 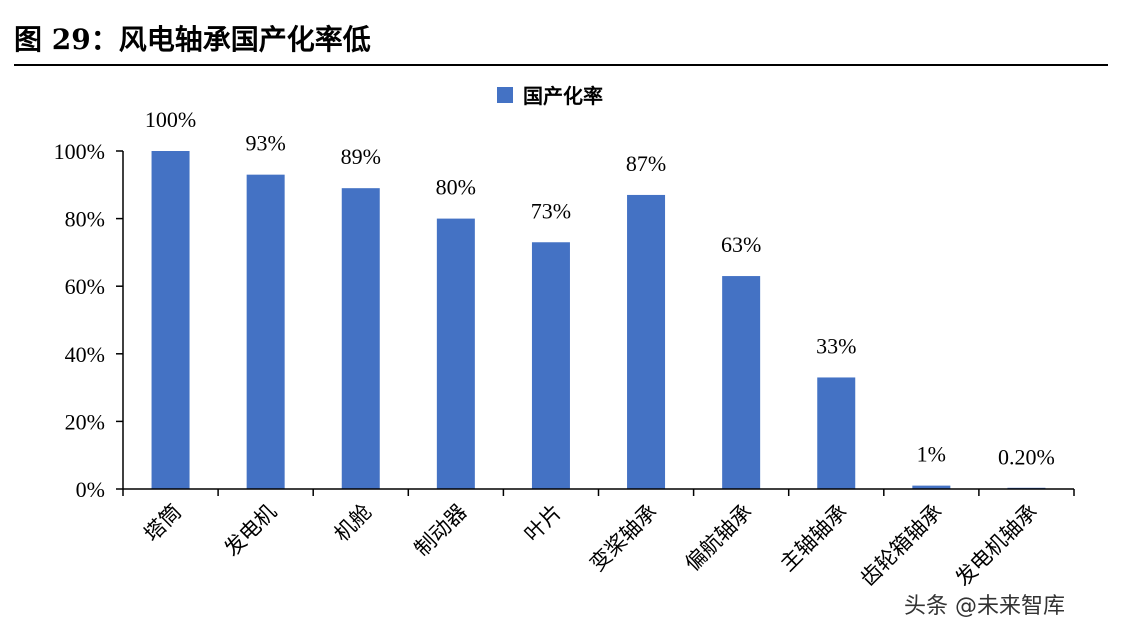 What do you see at coordinates (441, 531) in the screenshot?
I see `category-label-4: 制动器` at bounding box center [441, 531].